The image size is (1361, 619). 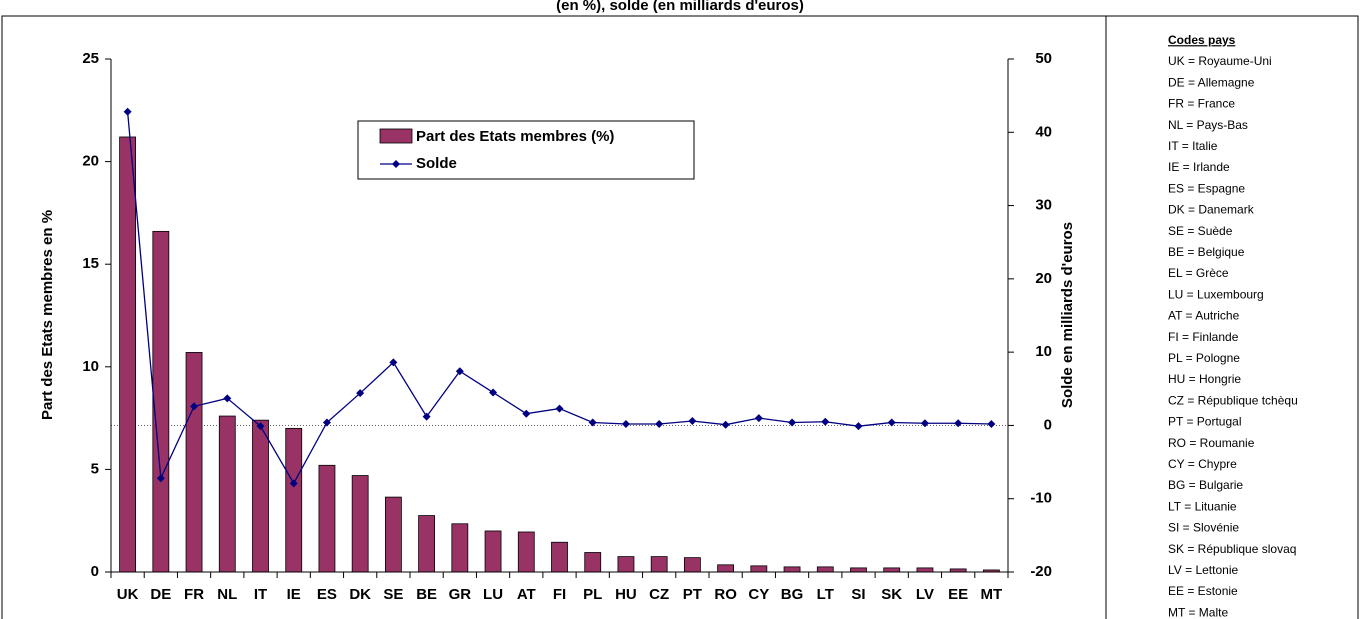 I want to click on x-tick-label: LV, so click(x=925, y=594).